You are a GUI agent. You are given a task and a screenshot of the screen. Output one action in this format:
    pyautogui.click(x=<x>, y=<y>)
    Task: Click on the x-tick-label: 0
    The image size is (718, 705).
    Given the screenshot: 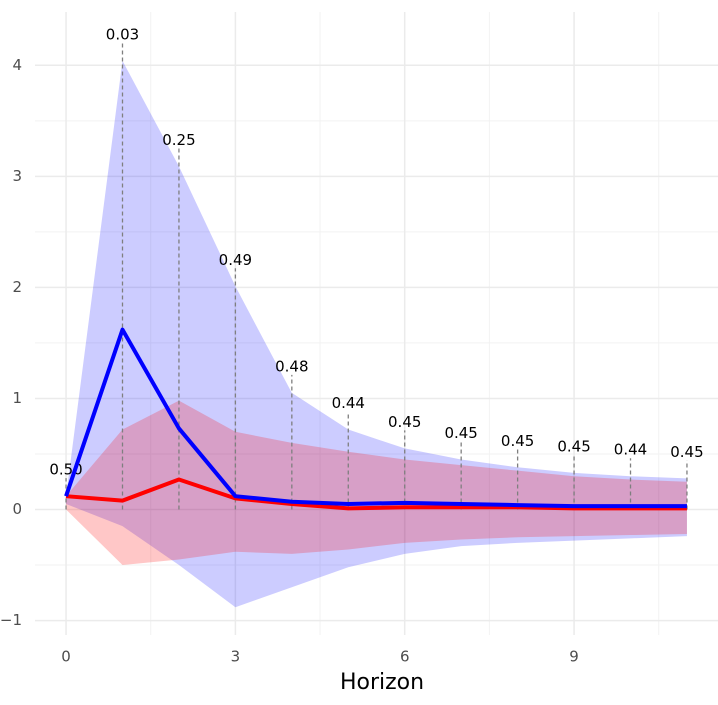 What is the action you would take?
    pyautogui.click(x=66, y=657)
    